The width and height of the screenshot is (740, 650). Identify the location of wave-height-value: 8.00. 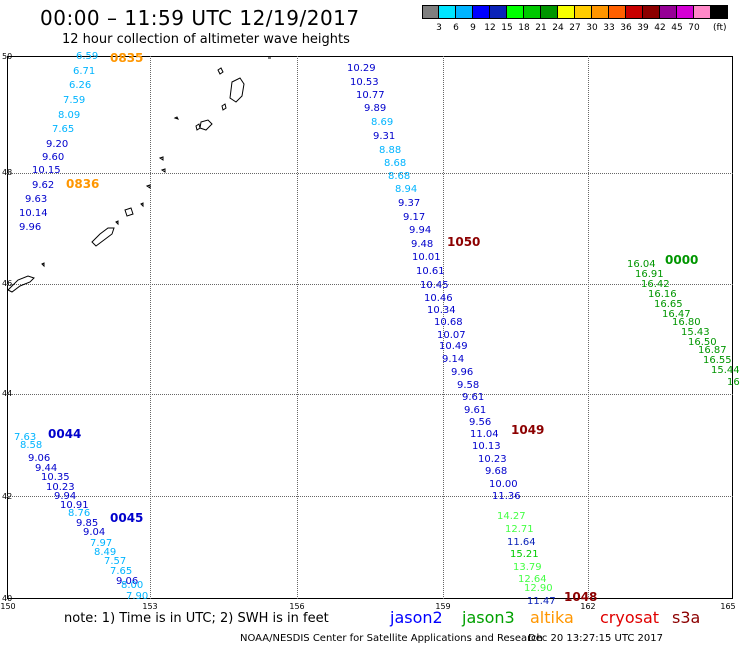
(132, 585).